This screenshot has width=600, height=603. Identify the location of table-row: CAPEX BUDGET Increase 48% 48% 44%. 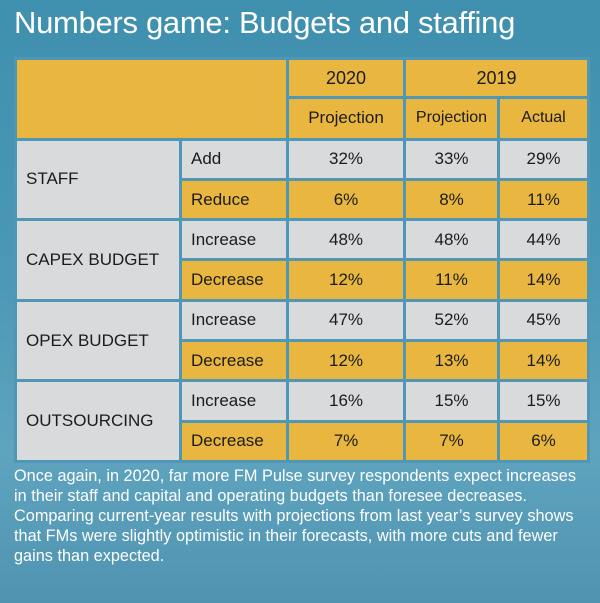
(302, 260).